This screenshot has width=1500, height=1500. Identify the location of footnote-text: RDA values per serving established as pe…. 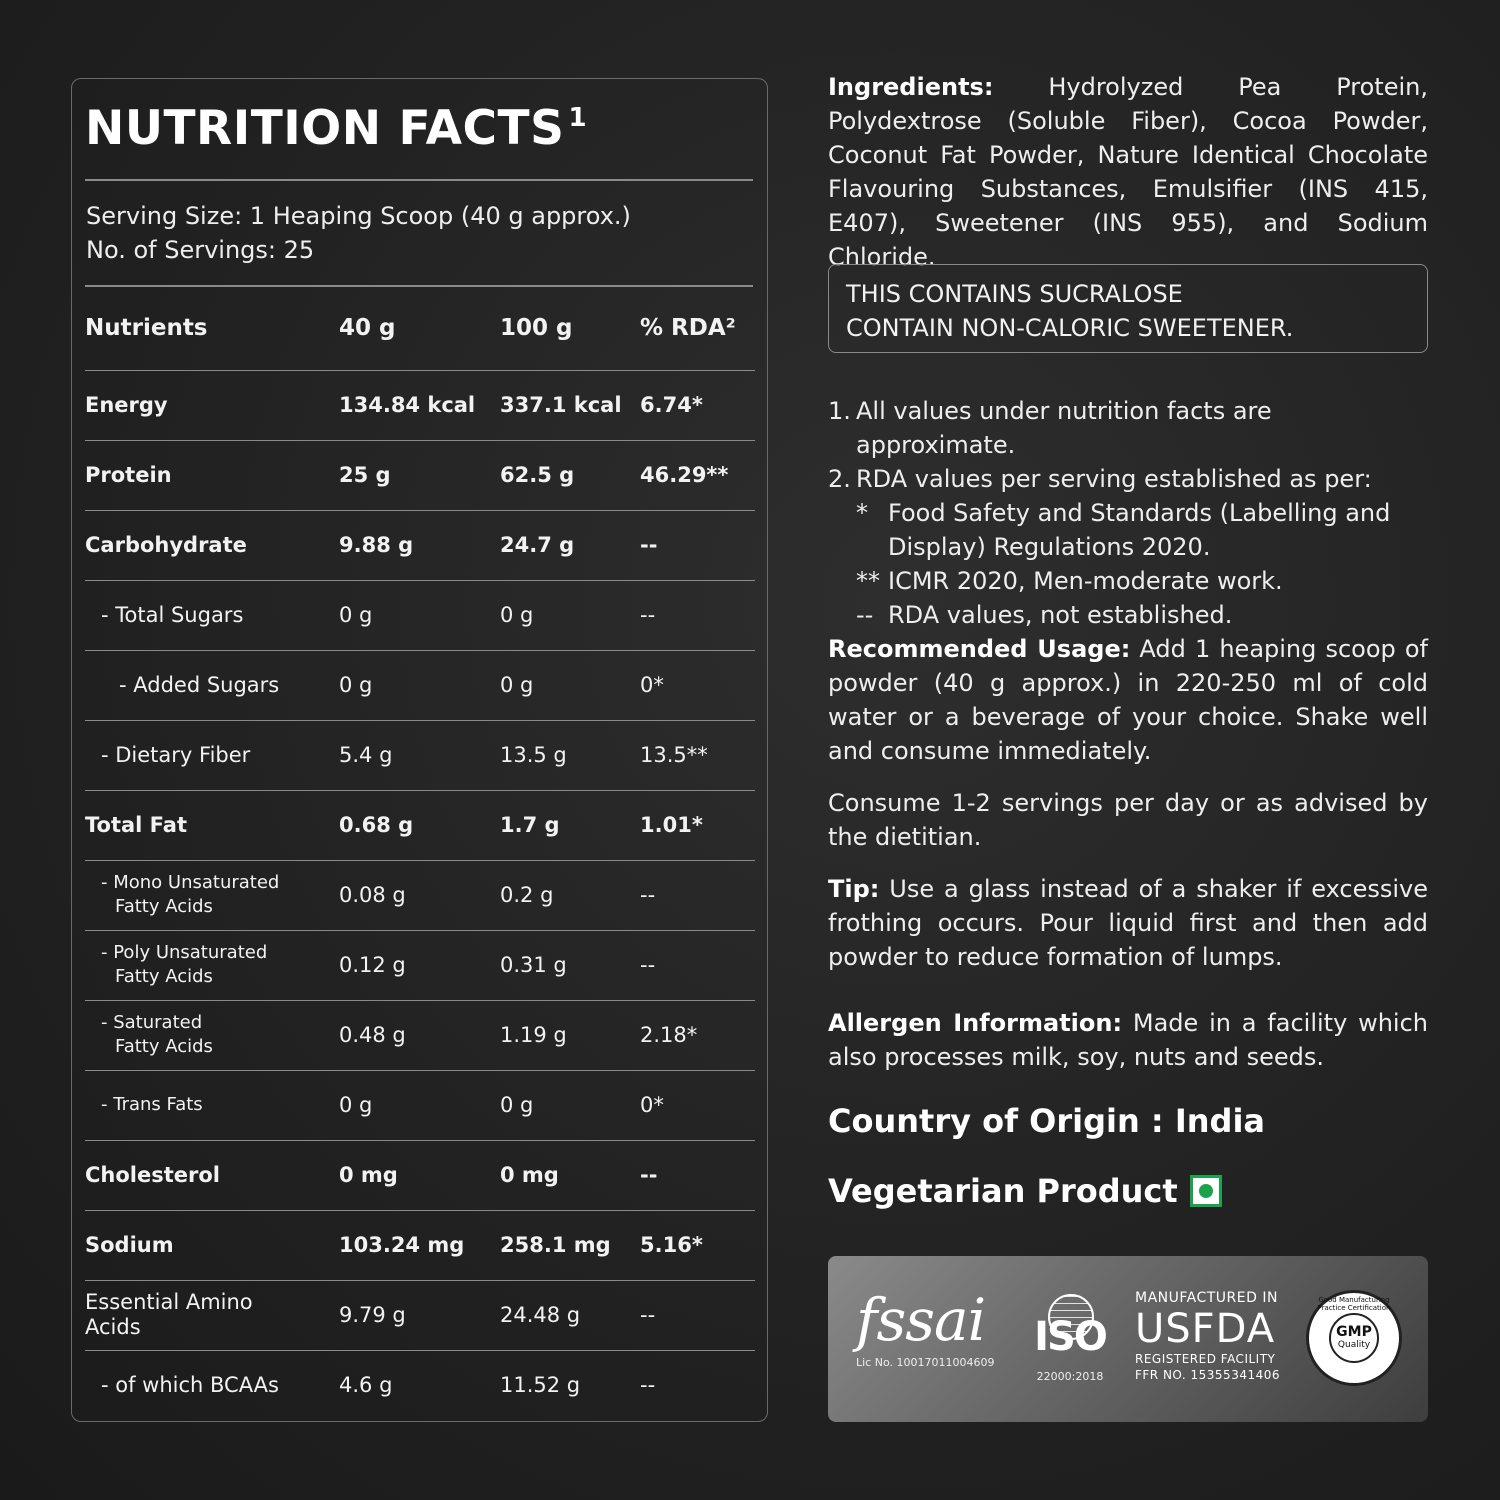
(1114, 479).